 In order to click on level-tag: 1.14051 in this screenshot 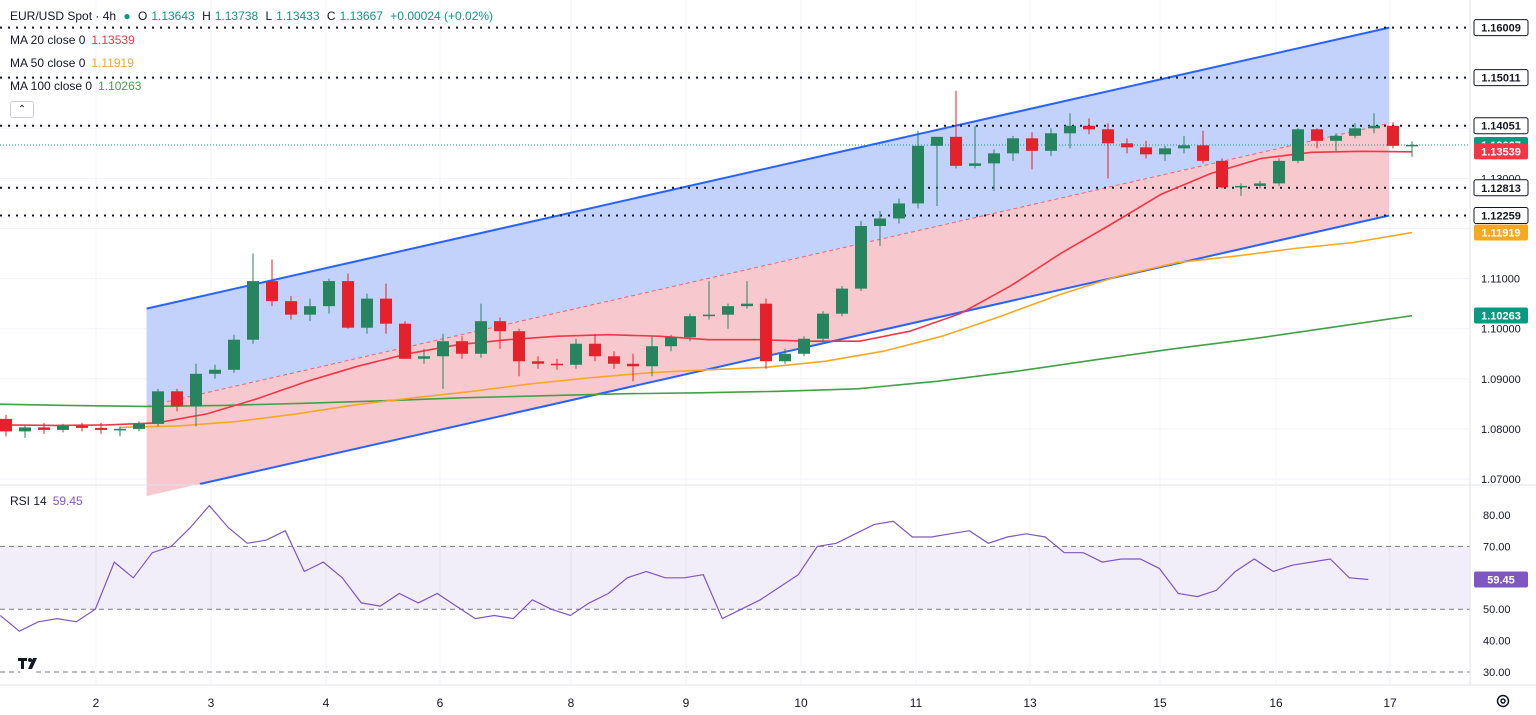, I will do `click(1501, 127)`.